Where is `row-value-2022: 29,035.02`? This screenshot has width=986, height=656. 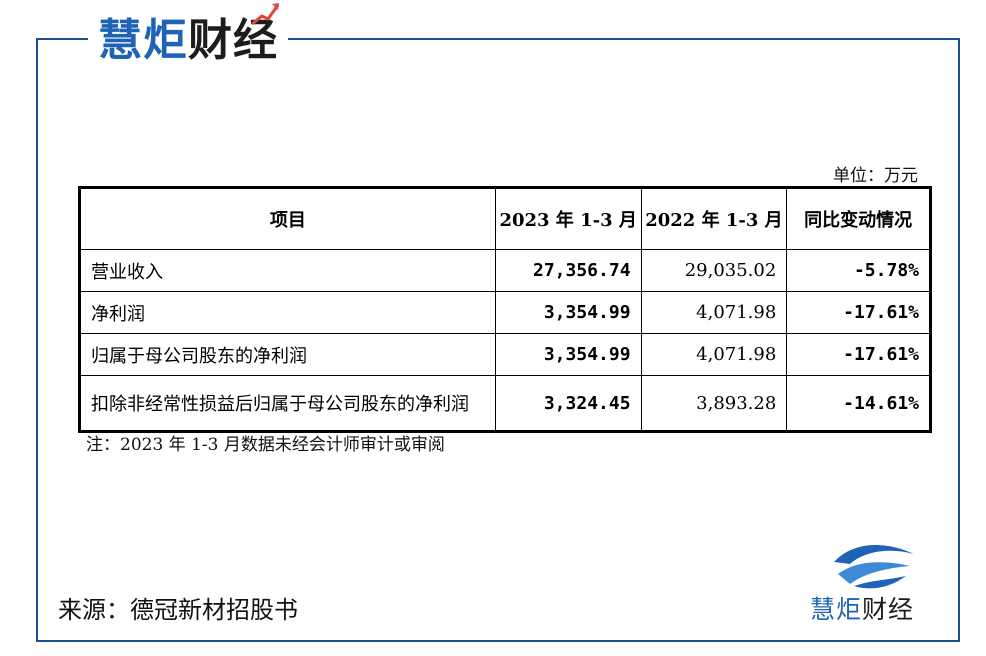 row-value-2022: 29,035.02 is located at coordinates (714, 270).